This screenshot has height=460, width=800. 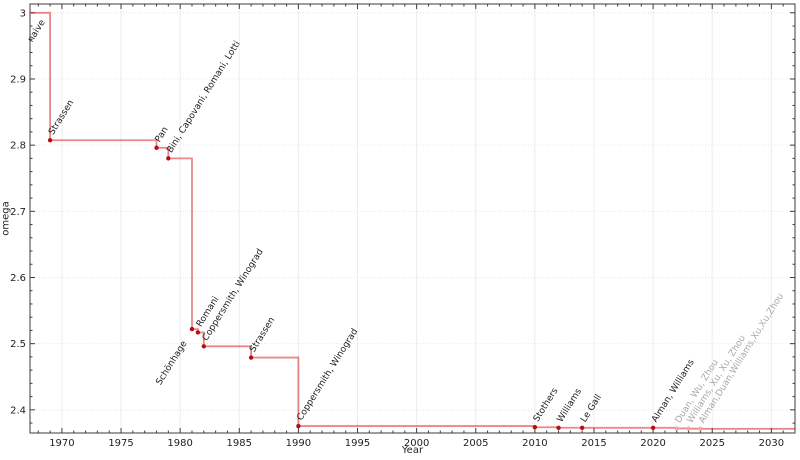 I want to click on x-tick-label: 2015, so click(x=593, y=443).